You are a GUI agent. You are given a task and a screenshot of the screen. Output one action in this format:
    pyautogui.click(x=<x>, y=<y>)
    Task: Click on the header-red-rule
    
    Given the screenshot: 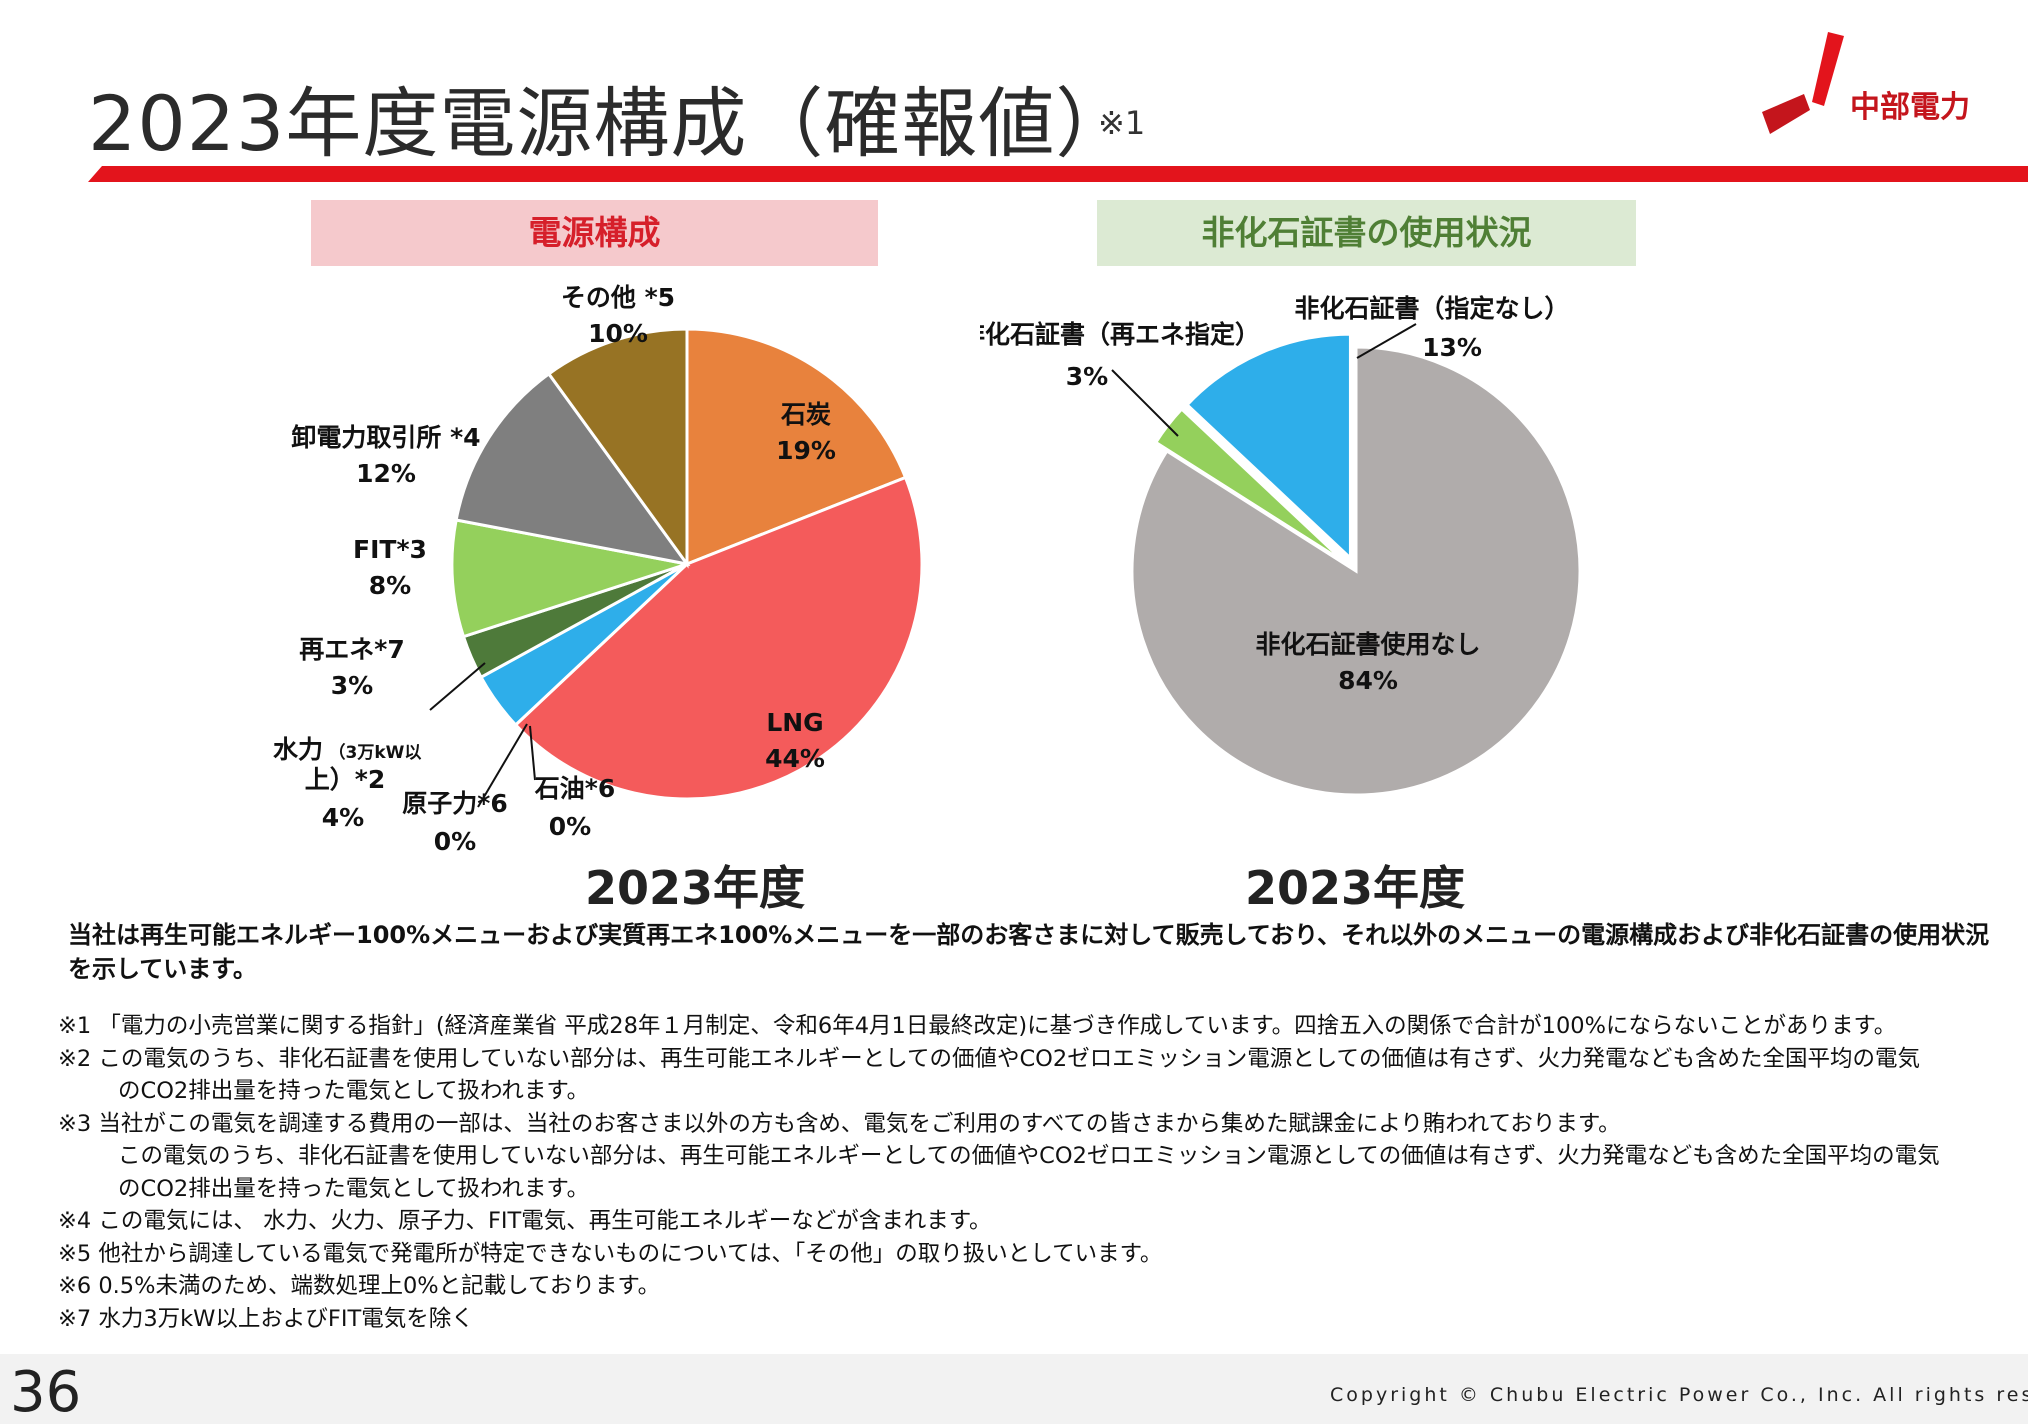 What is the action you would take?
    pyautogui.click(x=1058, y=174)
    